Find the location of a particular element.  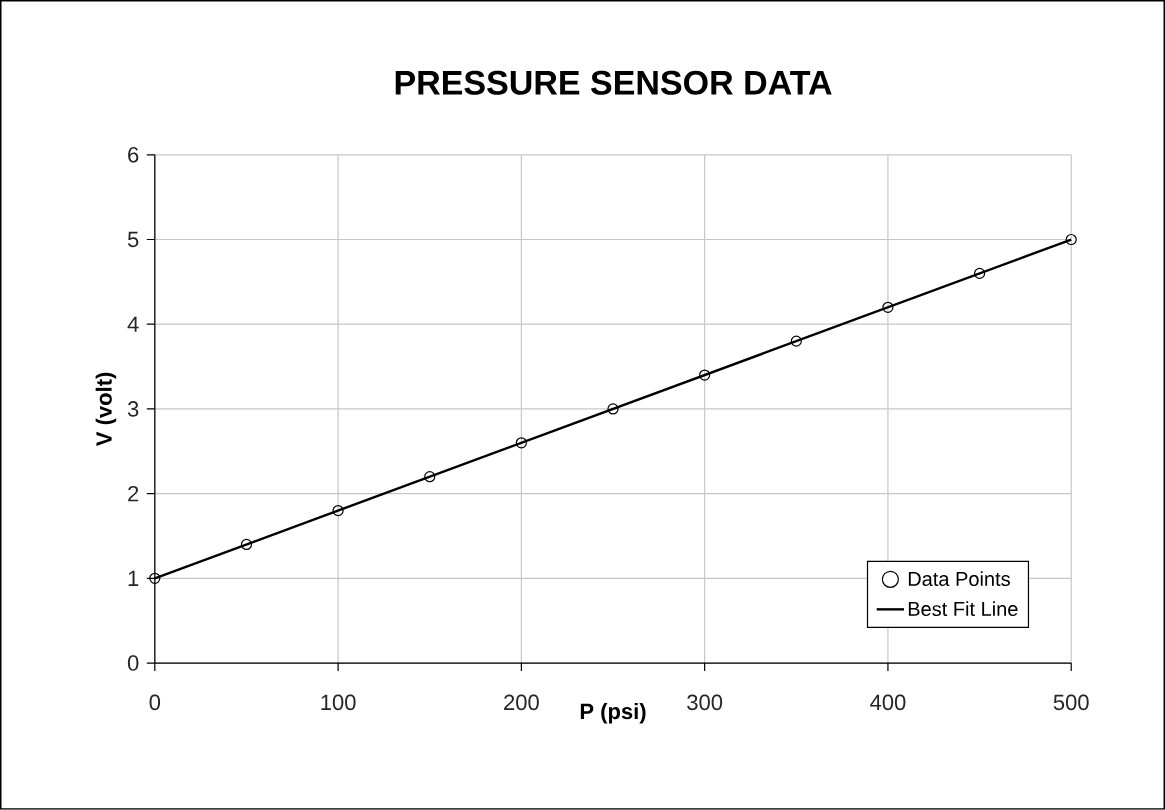

legend-label: Best Fit Line is located at coordinates (963, 609).